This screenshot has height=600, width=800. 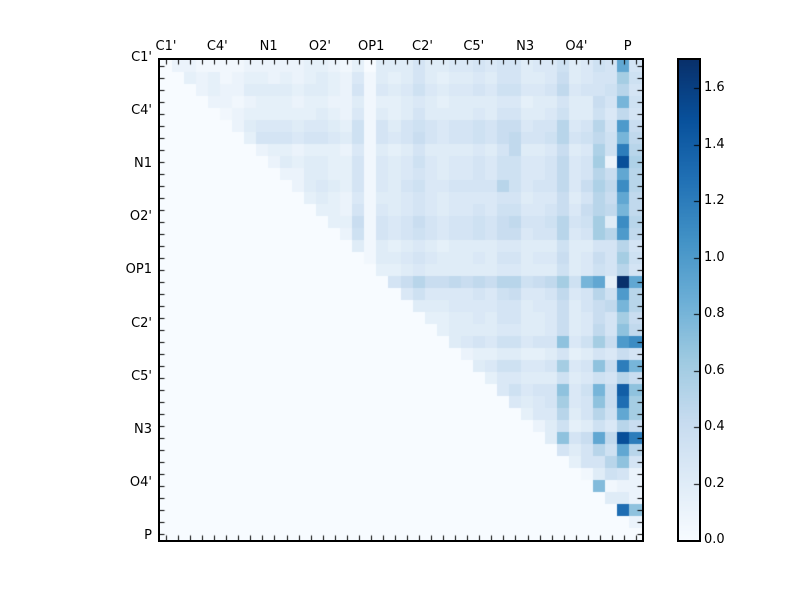 What do you see at coordinates (714, 144) in the screenshot?
I see `colorbar-tick-label-1.4: 1.4` at bounding box center [714, 144].